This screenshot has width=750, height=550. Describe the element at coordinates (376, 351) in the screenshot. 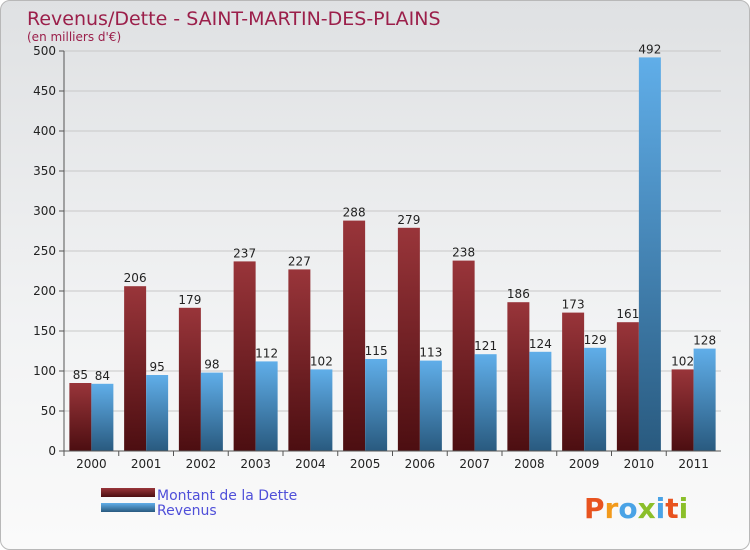

I see `data-label: 115` at that location.